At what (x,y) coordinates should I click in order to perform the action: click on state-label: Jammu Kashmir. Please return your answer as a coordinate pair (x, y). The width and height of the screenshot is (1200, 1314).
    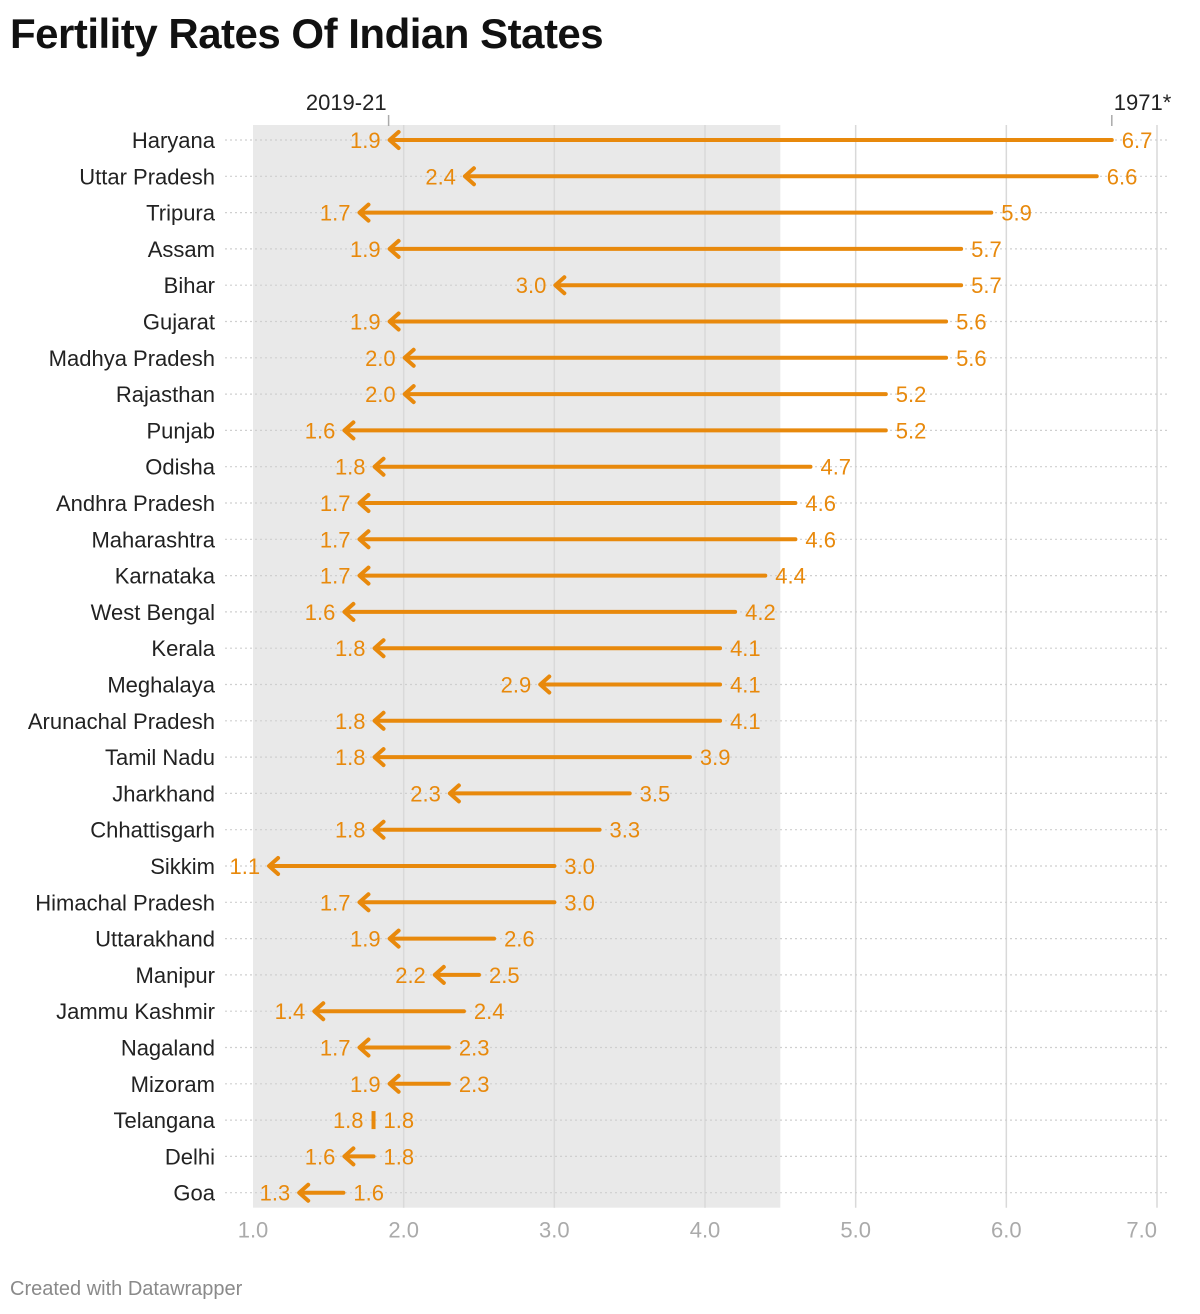
    Looking at the image, I should click on (135, 1011).